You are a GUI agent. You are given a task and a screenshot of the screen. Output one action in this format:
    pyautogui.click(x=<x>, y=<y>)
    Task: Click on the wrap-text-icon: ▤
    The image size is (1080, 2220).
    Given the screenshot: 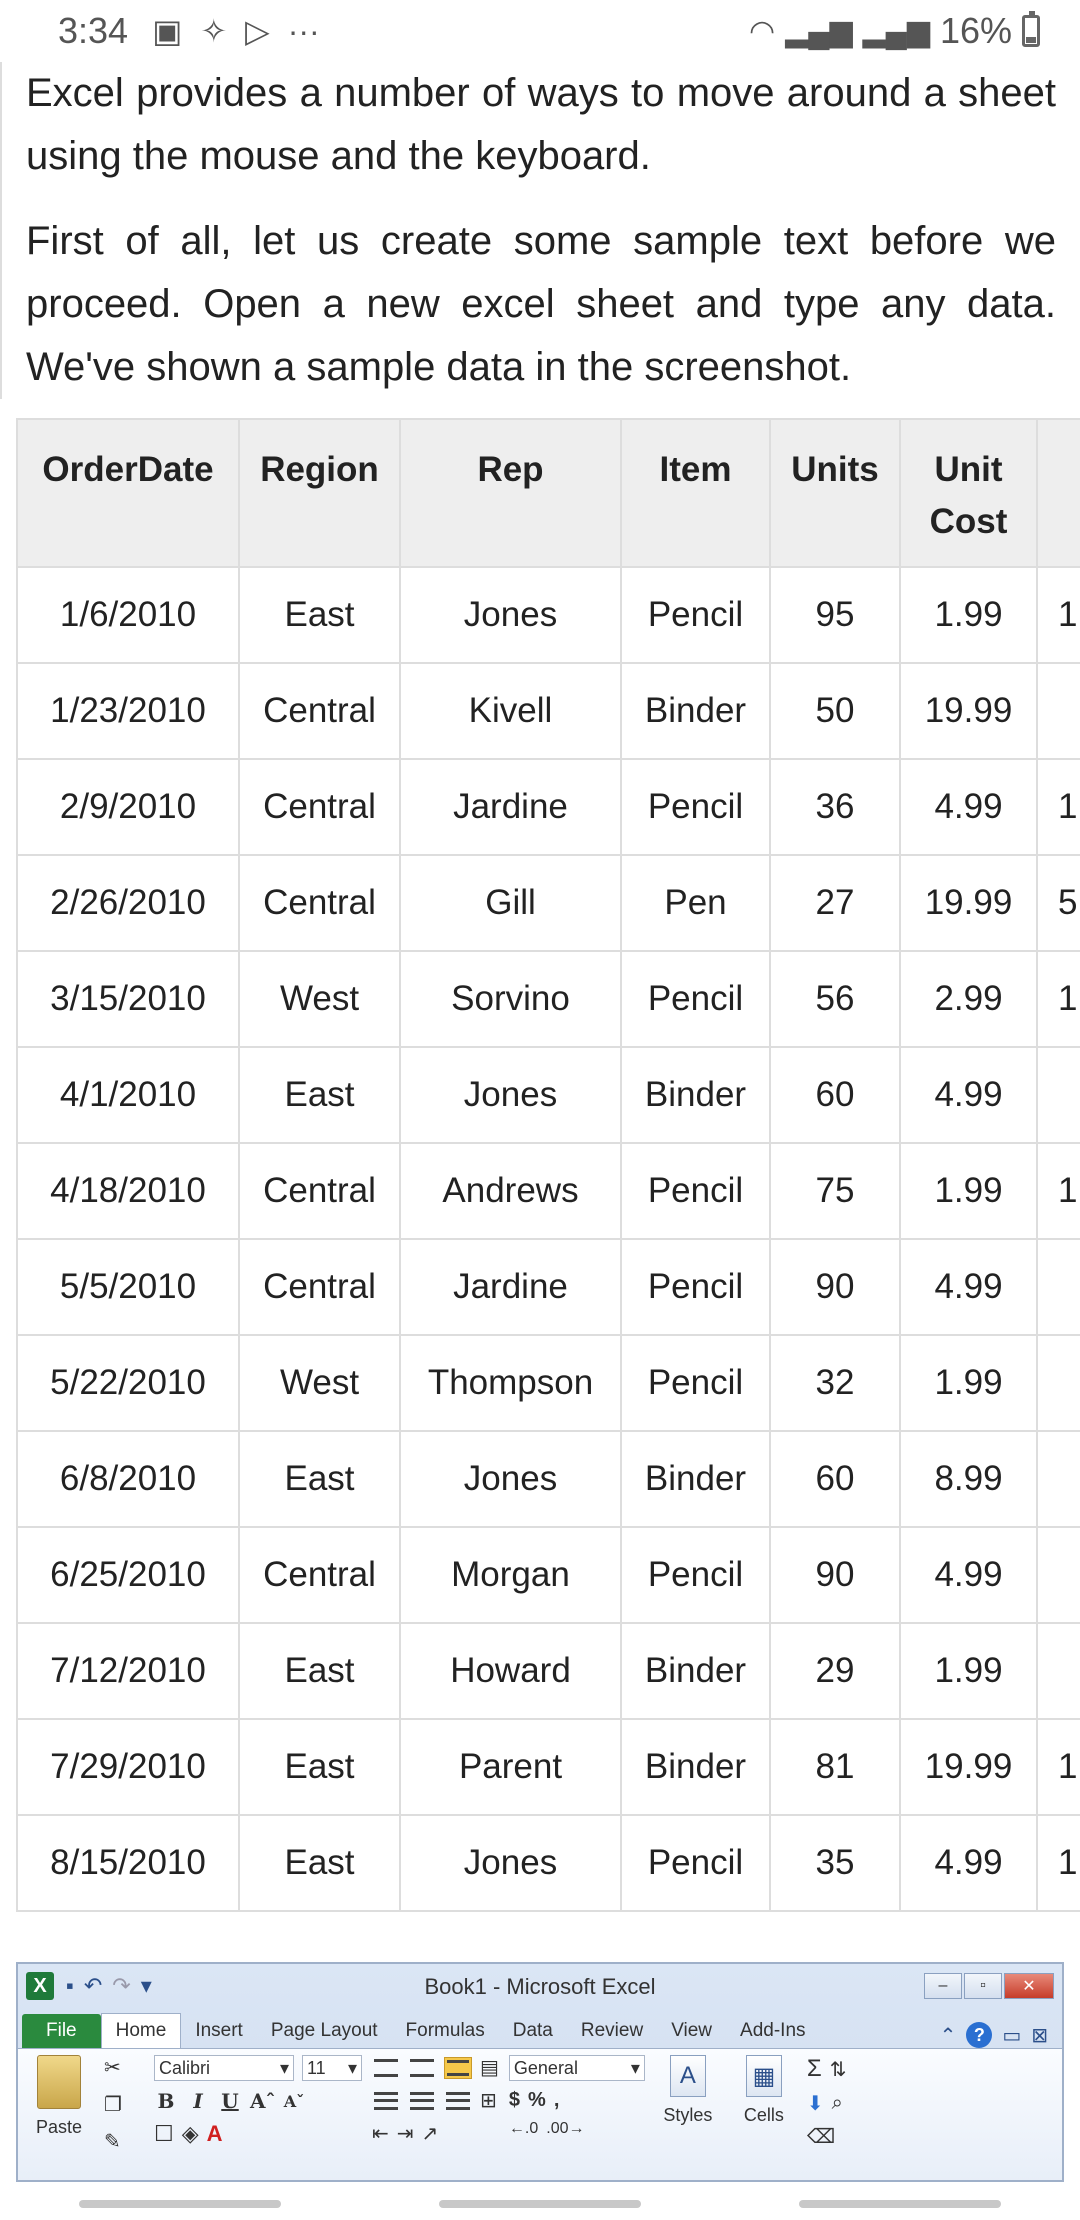 What is the action you would take?
    pyautogui.click(x=489, y=2068)
    